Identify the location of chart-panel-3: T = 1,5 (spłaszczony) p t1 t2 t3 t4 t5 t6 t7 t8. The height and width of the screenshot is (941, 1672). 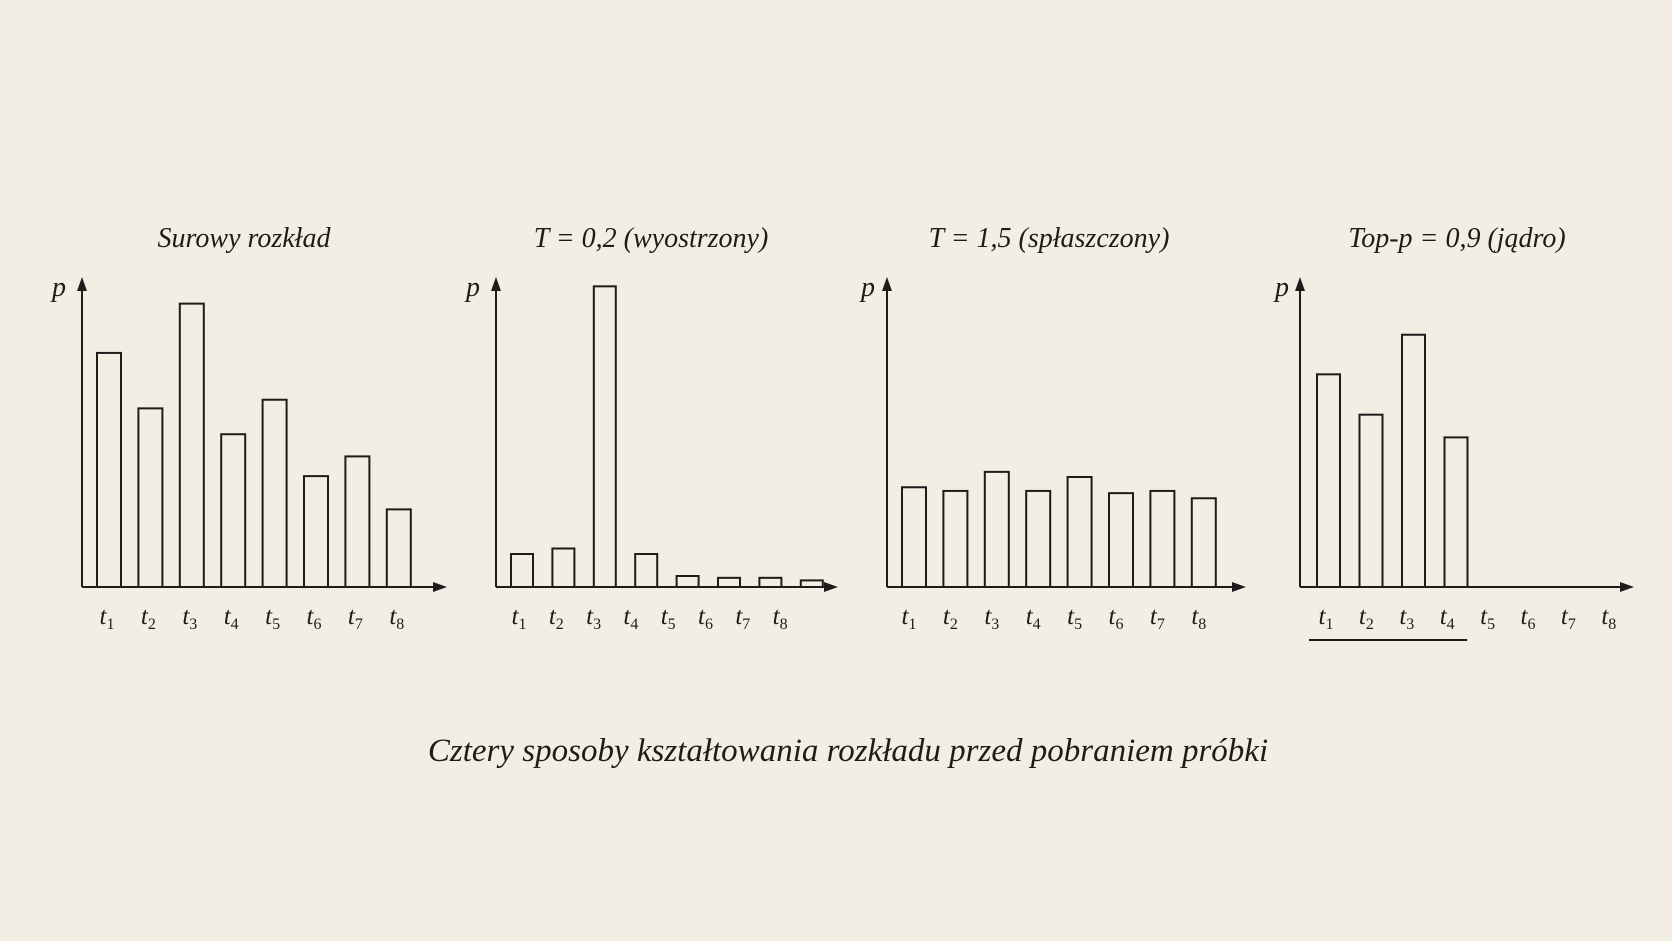
(1052, 428).